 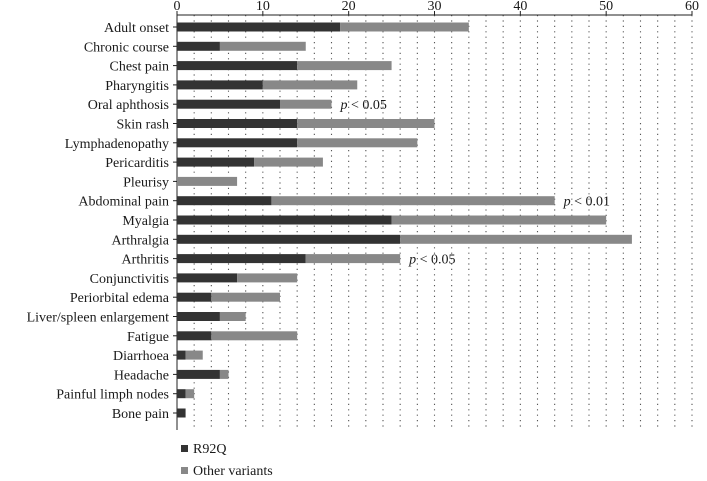 I want to click on category-label: Liver/spleen enlargement, so click(x=98, y=318).